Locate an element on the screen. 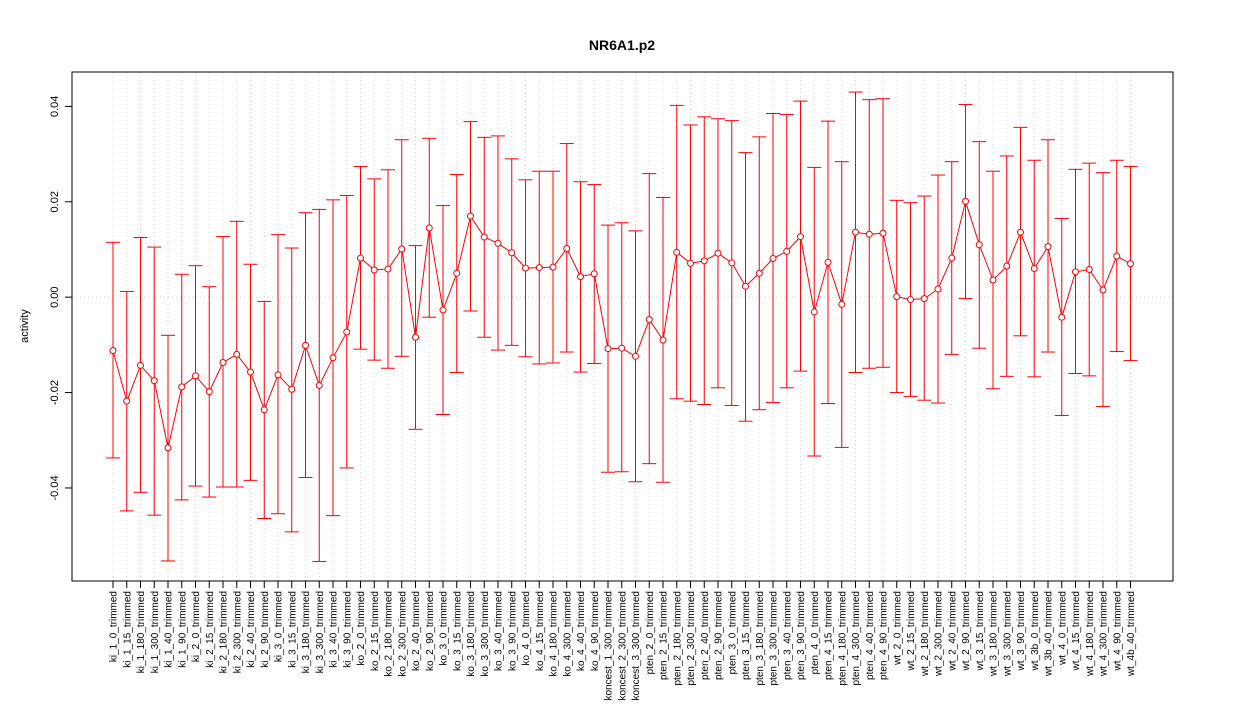  y-tick-label: 0.02 is located at coordinates (55, 201).